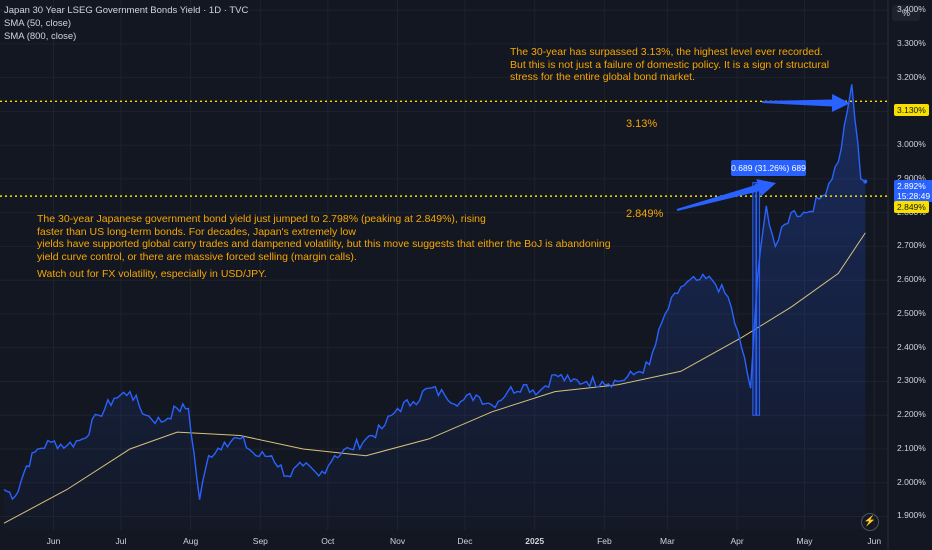 The image size is (932, 550). What do you see at coordinates (914, 196) in the screenshot?
I see `bar-countdown: 15:28:49` at bounding box center [914, 196].